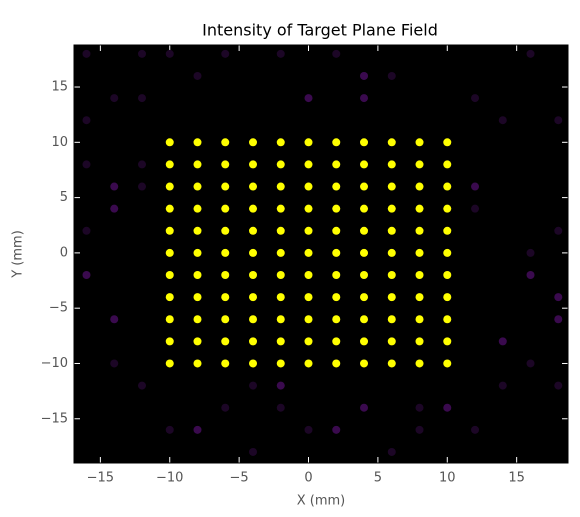 The width and height of the screenshot is (580, 517). I want to click on y-axis-label: Y (mm), so click(18, 254).